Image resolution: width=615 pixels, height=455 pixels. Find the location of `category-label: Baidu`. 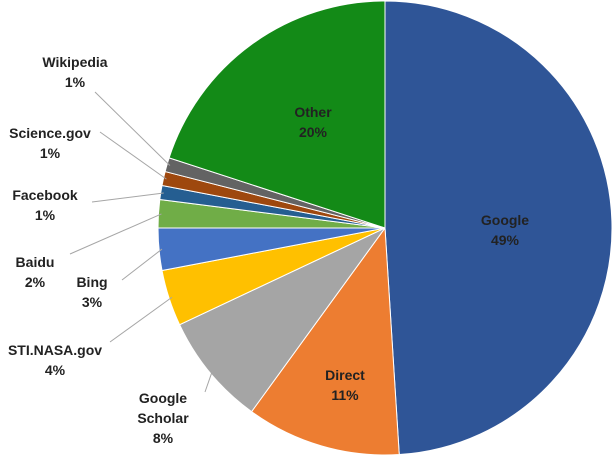

category-label: Baidu is located at coordinates (35, 262).